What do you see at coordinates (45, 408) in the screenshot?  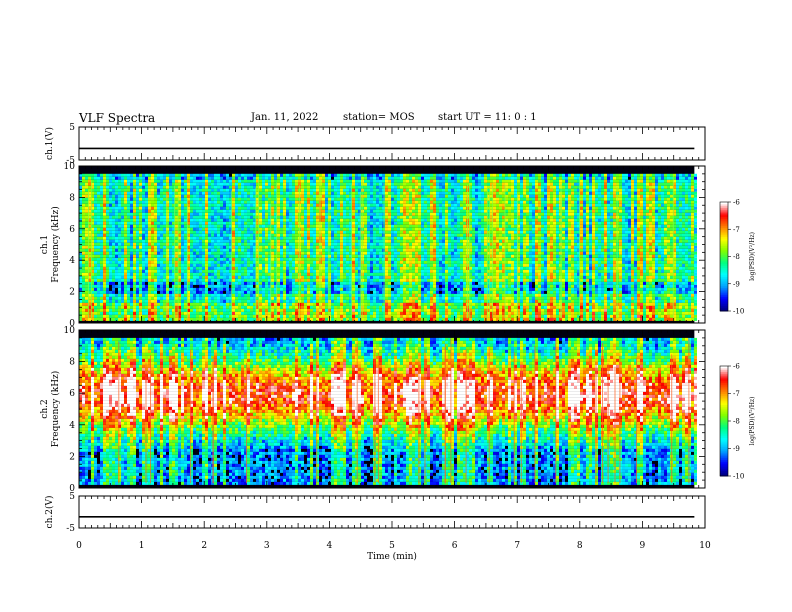 I see `panel-2-ylabel-channel: ch.2` at bounding box center [45, 408].